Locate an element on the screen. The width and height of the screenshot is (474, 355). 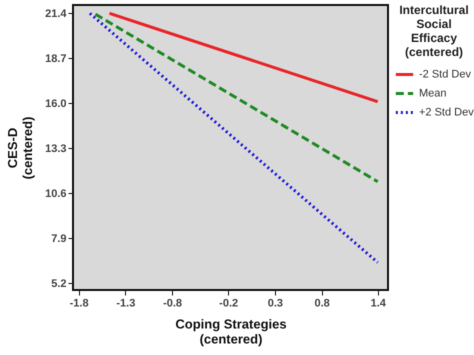
legend-label: Mean is located at coordinates (433, 94).